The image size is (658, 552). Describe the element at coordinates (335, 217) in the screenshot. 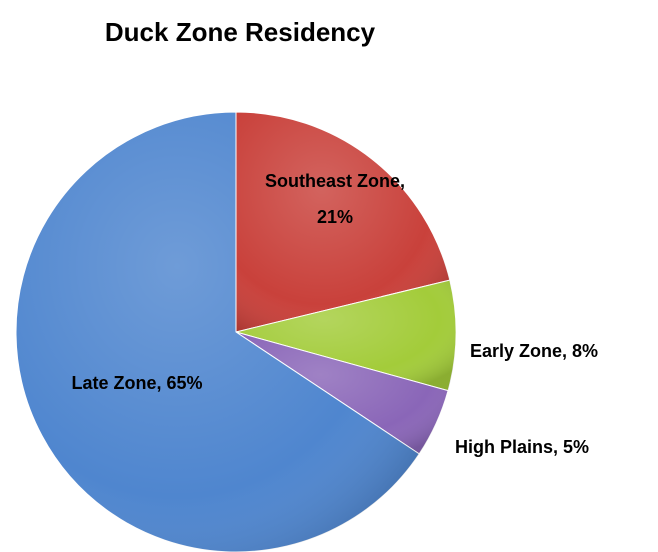

I see `label-line: 21%` at that location.